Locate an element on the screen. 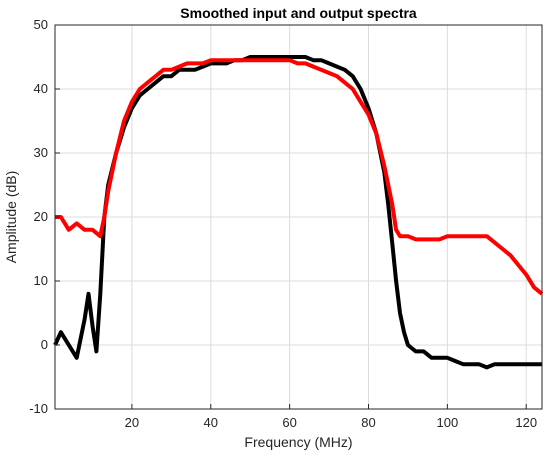  y-tick-label: -10 is located at coordinates (38, 408).